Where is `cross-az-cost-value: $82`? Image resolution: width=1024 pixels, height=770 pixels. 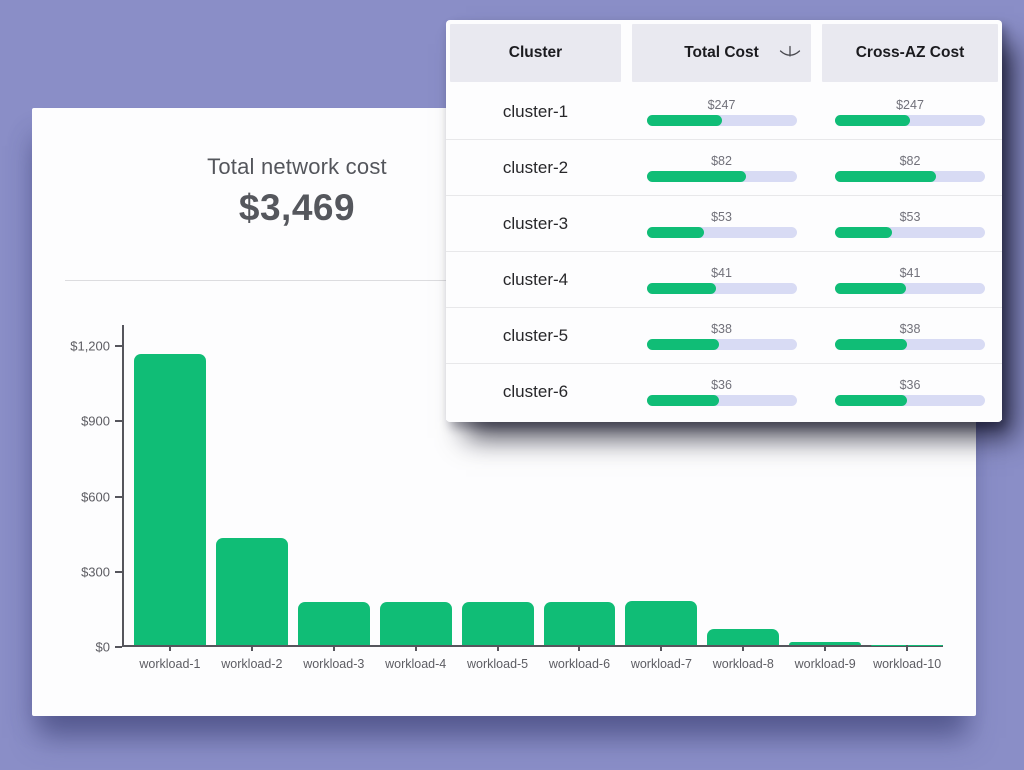 cross-az-cost-value: $82 is located at coordinates (910, 160).